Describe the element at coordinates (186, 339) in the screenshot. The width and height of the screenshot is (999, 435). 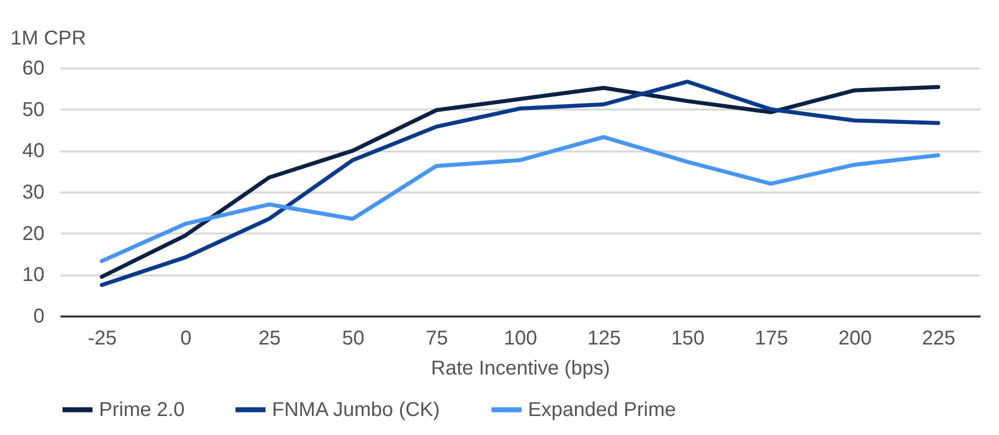
I see `x-tick-label: 0` at that location.